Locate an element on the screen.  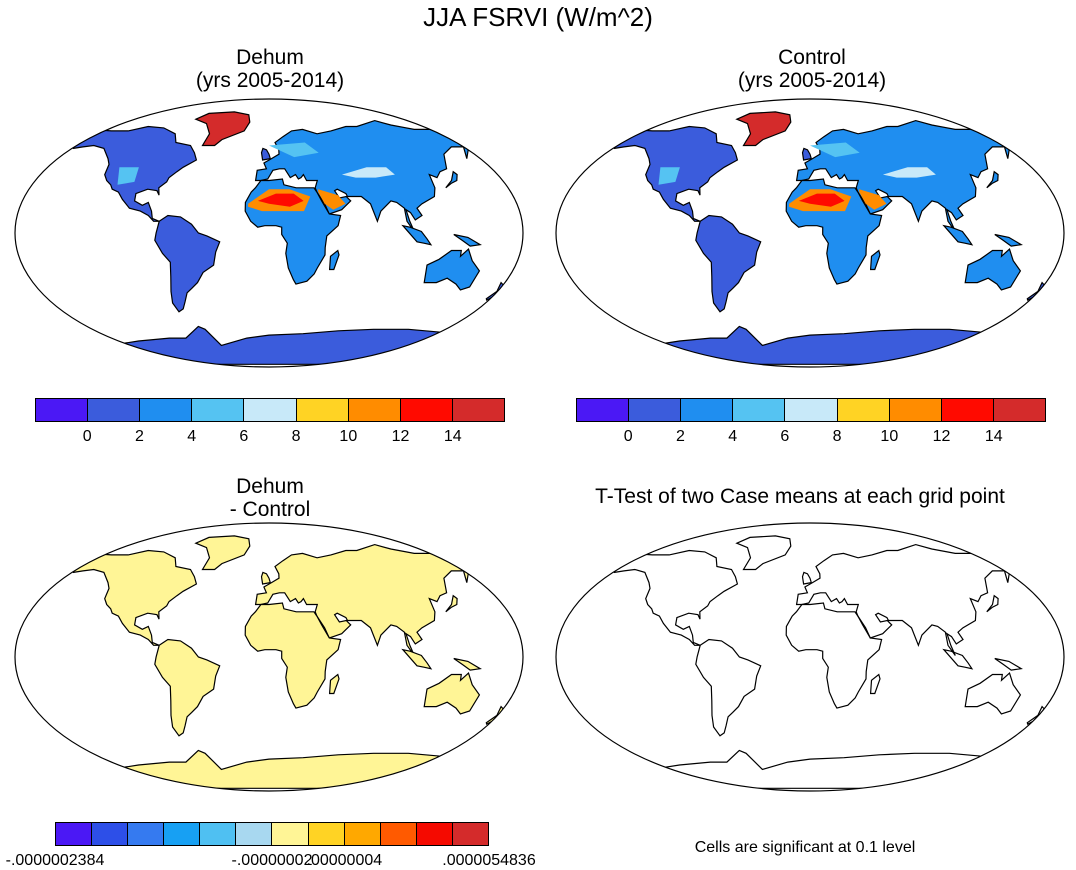
colorbar-dehum is located at coordinates (270, 410).